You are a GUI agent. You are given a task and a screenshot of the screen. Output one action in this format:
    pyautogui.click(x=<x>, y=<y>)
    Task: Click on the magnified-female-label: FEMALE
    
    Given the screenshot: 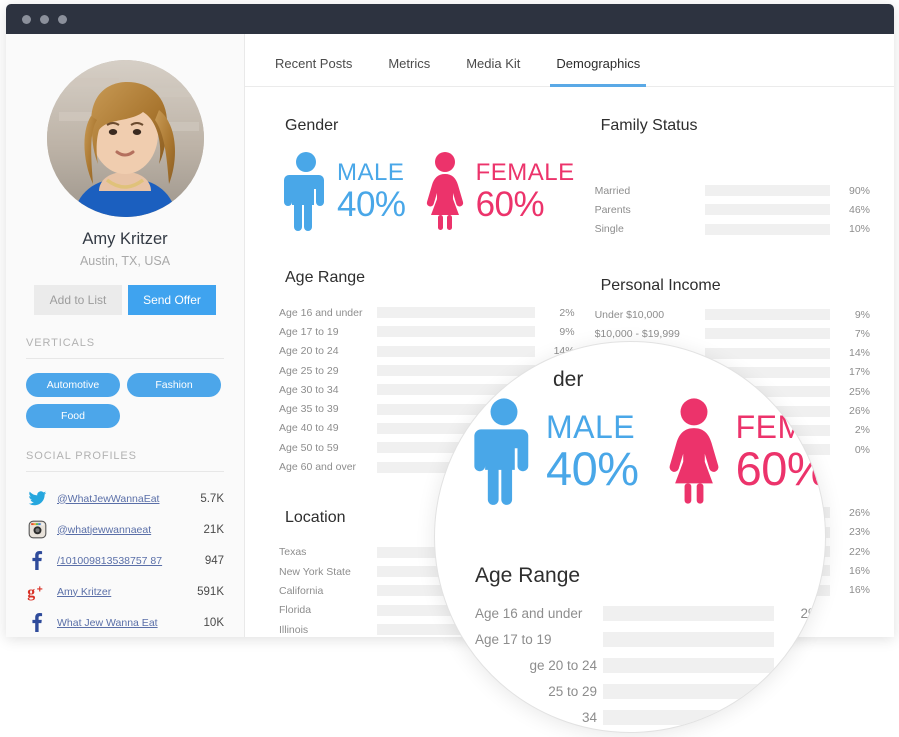 What is the action you would take?
    pyautogui.click(x=780, y=426)
    